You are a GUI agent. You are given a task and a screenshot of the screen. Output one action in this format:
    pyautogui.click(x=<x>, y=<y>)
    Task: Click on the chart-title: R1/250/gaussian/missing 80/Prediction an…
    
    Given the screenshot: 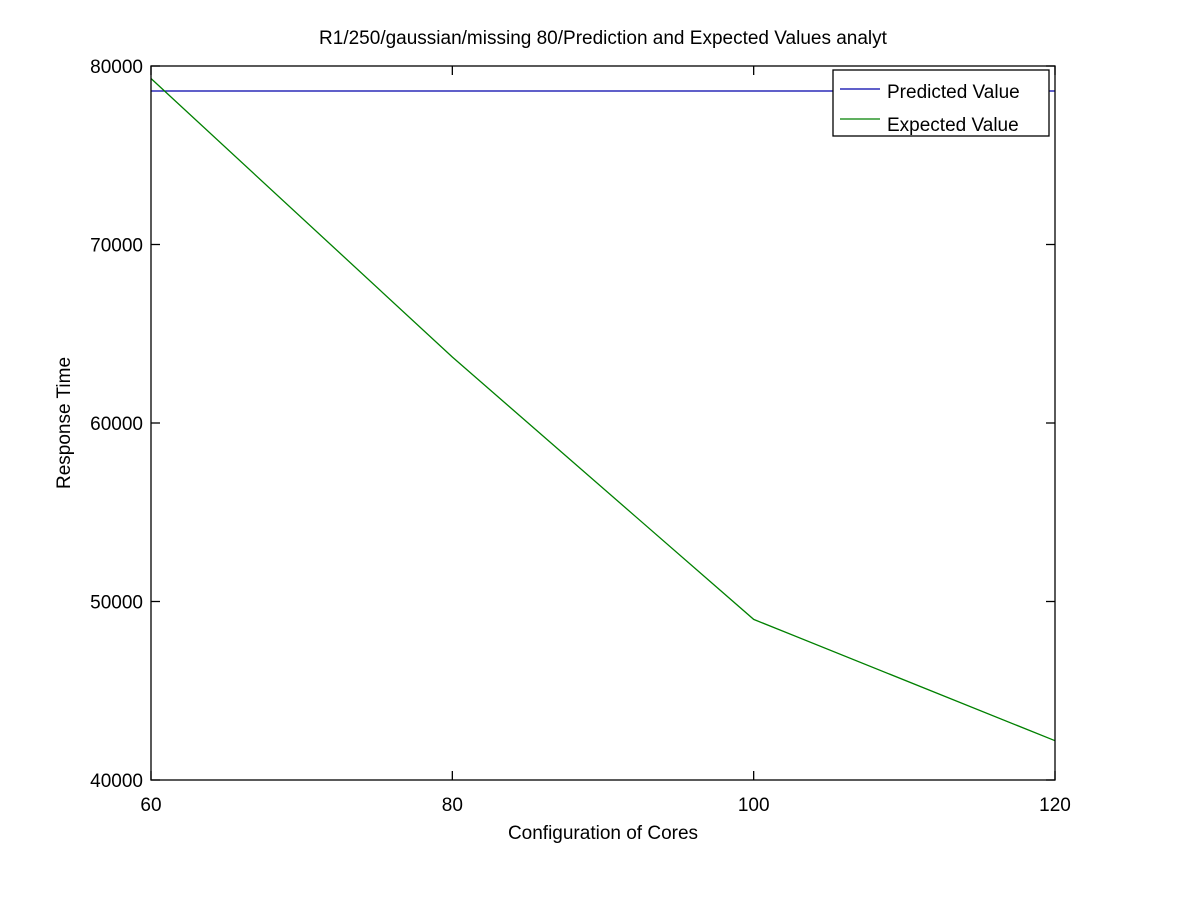 What is the action you would take?
    pyautogui.click(x=603, y=38)
    